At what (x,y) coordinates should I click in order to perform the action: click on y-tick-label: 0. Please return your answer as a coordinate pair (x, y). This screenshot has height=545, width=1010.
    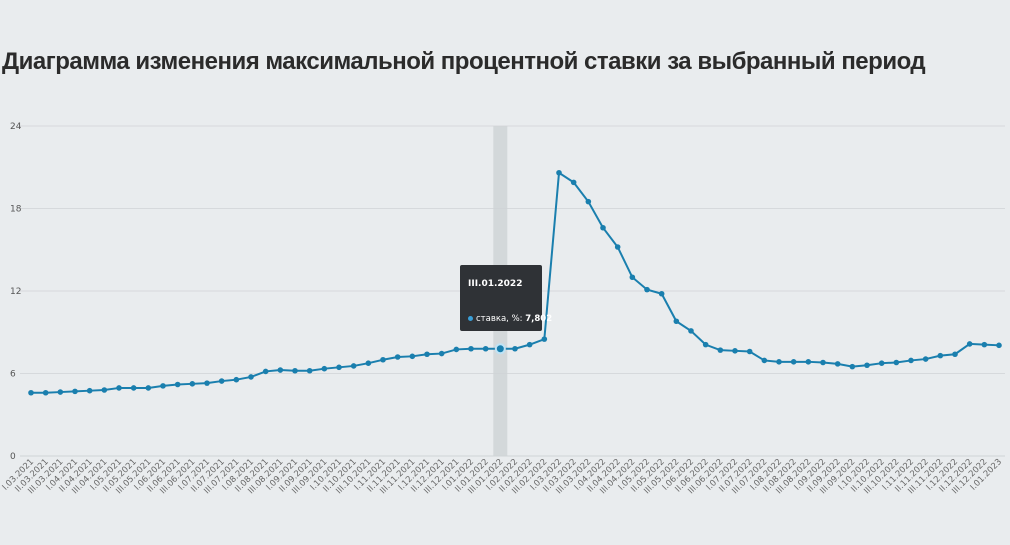
    Looking at the image, I should click on (13, 457).